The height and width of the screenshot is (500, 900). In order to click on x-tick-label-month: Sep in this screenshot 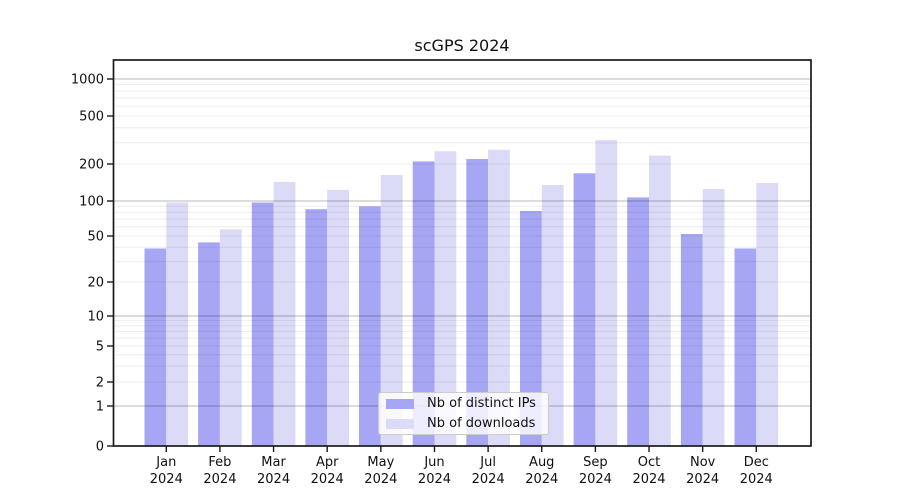, I will do `click(595, 462)`.